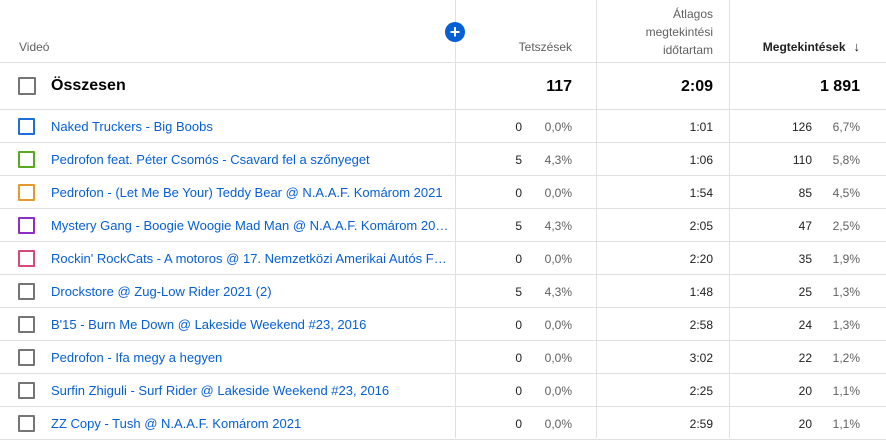  What do you see at coordinates (701, 391) in the screenshot?
I see `row-avg-duration: 2:25` at bounding box center [701, 391].